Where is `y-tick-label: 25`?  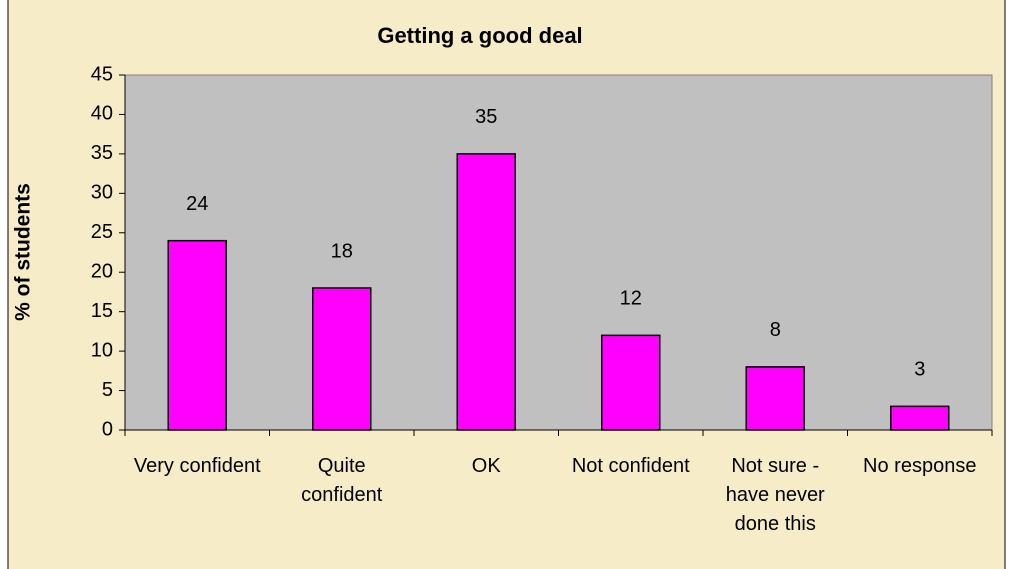 y-tick-label: 25 is located at coordinates (102, 232).